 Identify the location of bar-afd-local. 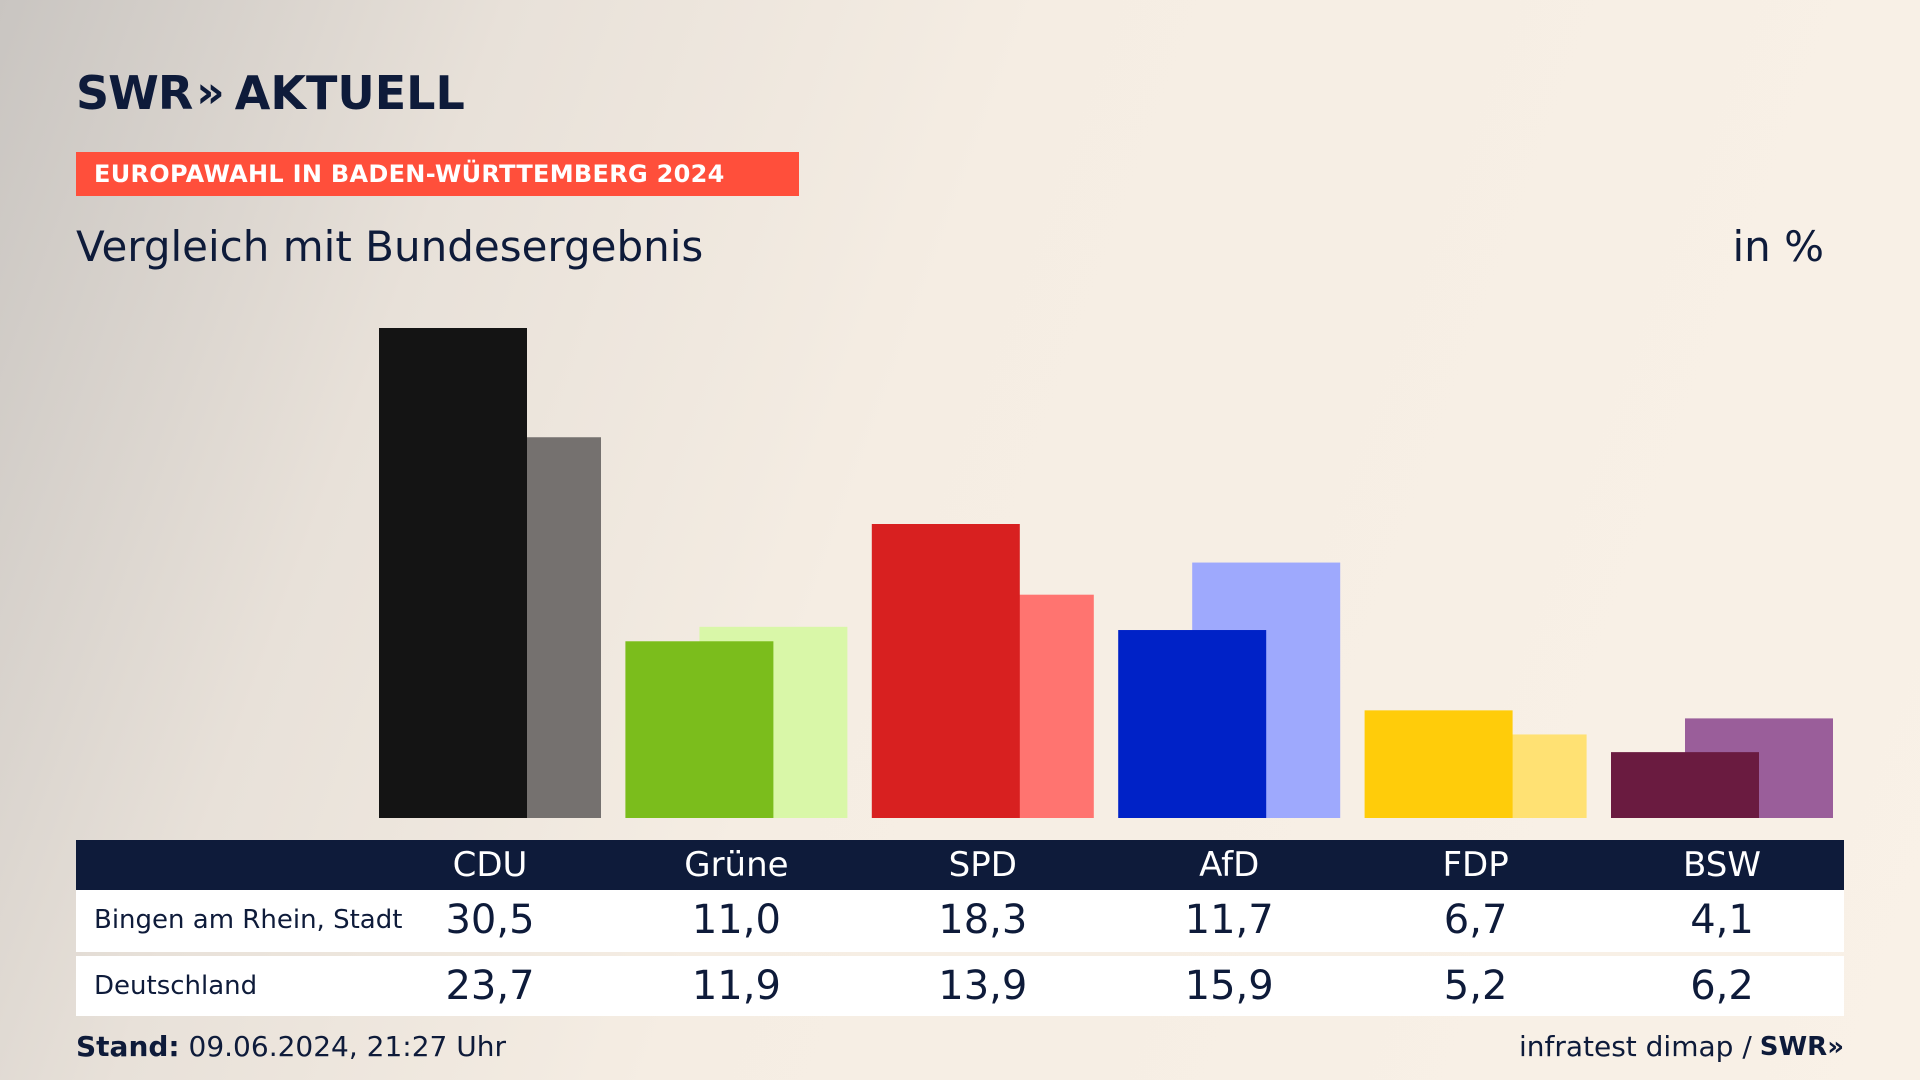
(1192, 724).